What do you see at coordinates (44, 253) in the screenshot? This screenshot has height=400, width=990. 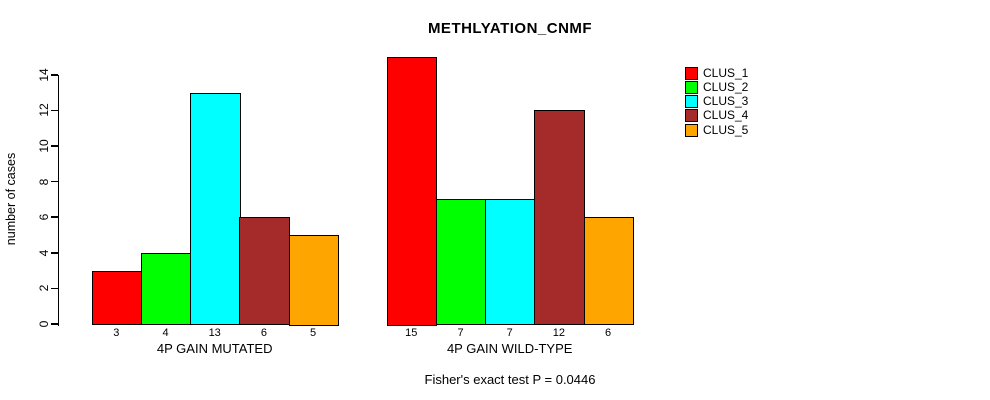 I see `y-axis-tick-label: 4` at bounding box center [44, 253].